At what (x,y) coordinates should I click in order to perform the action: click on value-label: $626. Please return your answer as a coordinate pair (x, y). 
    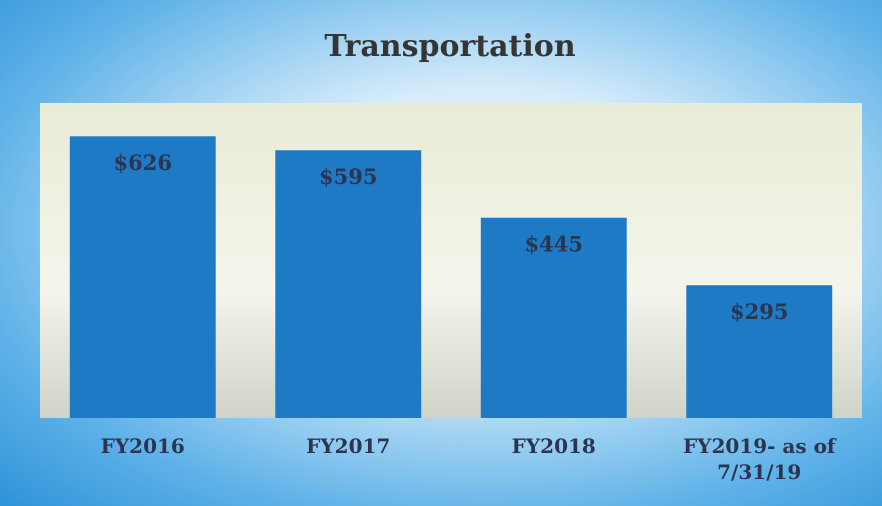
    Looking at the image, I should click on (143, 162).